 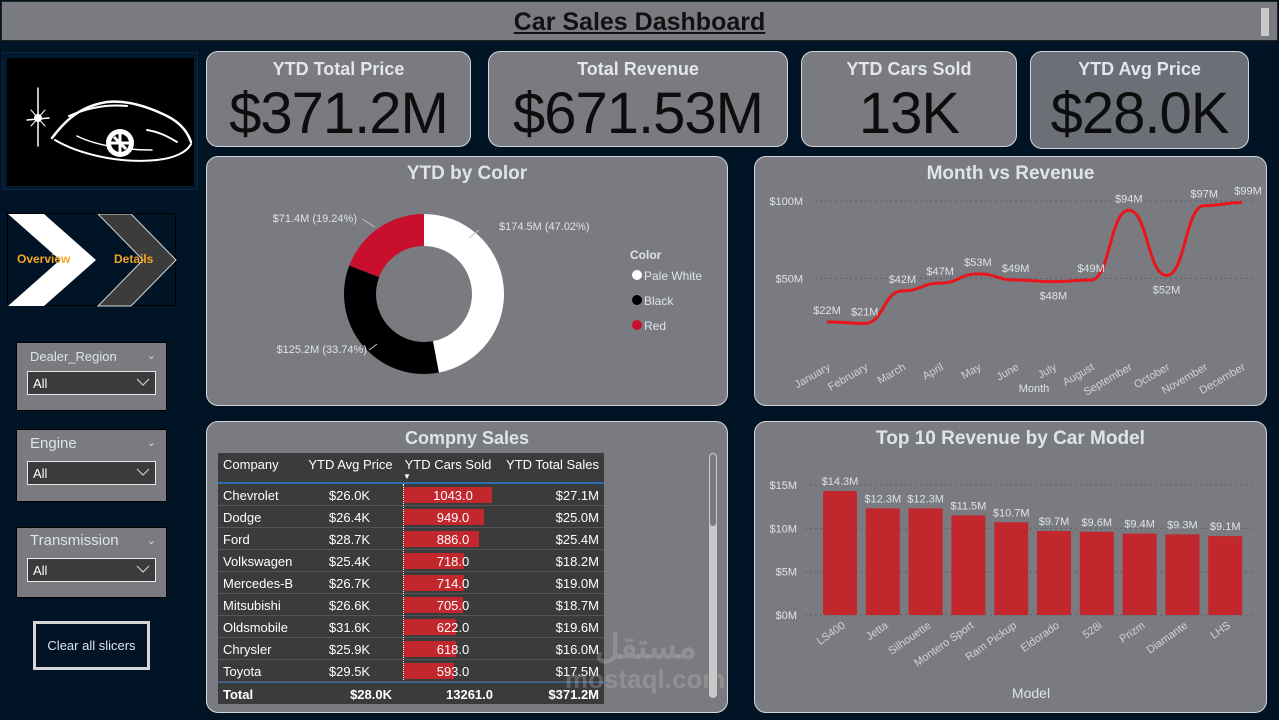 What do you see at coordinates (577, 539) in the screenshot?
I see `cell-total-sales: $25.4M` at bounding box center [577, 539].